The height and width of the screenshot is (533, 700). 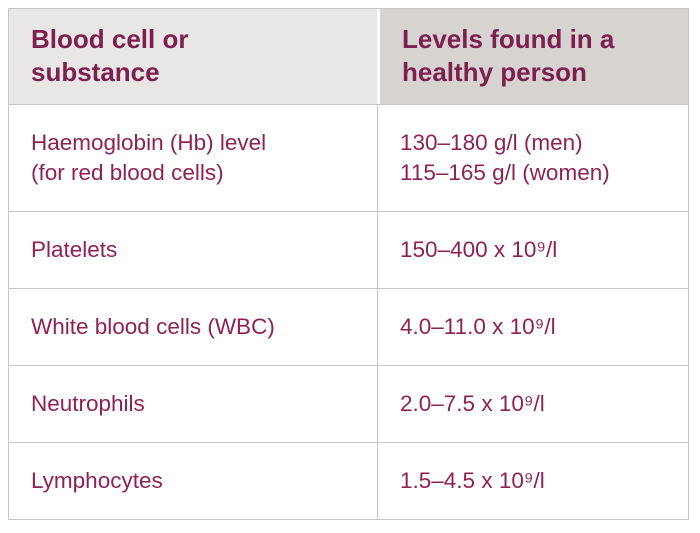 What do you see at coordinates (153, 326) in the screenshot?
I see `substance-line: White blood cells (WBC)` at bounding box center [153, 326].